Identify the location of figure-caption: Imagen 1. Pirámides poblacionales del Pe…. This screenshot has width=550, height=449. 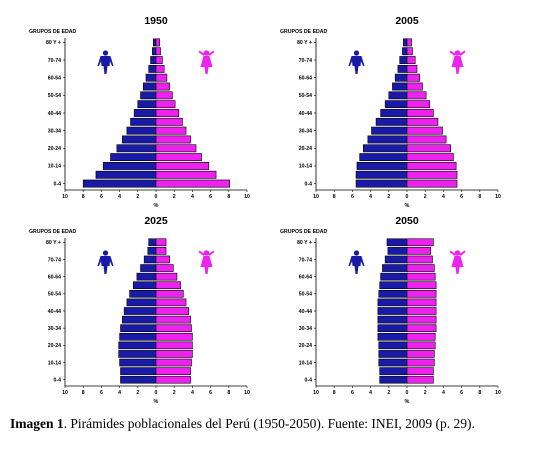
(277, 424).